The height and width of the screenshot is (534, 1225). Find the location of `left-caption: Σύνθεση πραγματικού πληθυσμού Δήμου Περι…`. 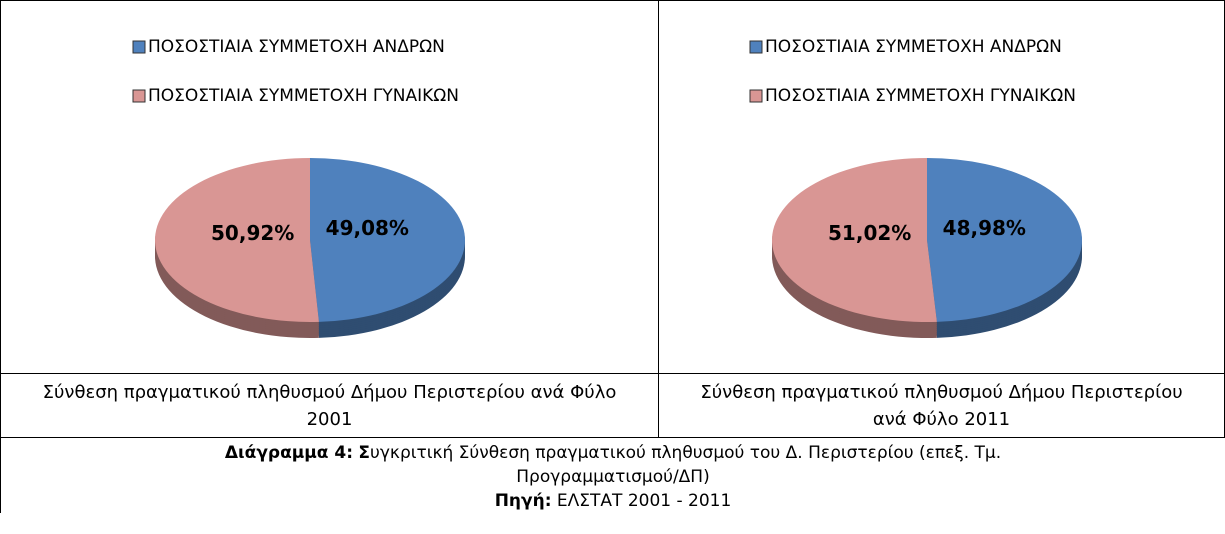

left-caption: Σύνθεση πραγματικού πληθυσμού Δήμου Περι… is located at coordinates (329, 405).